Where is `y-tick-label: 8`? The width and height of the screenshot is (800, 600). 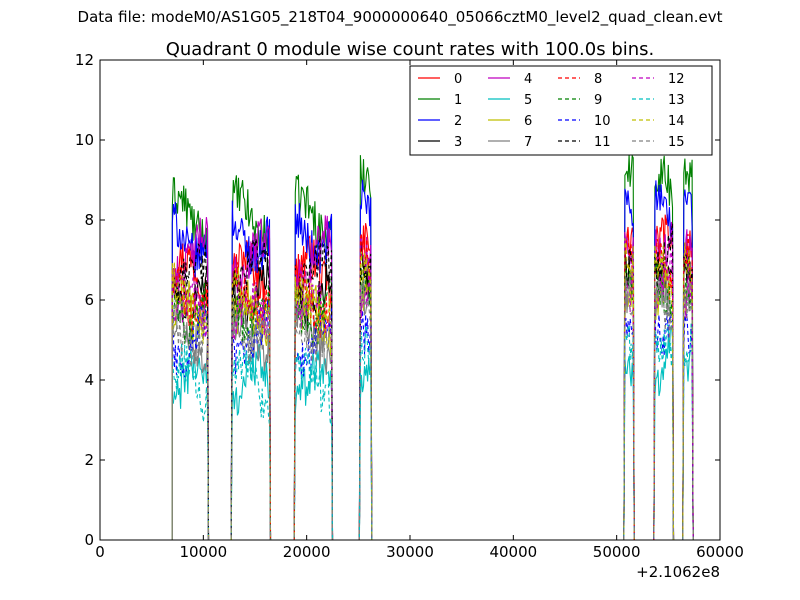
y-tick-label: 8 is located at coordinates (89, 220).